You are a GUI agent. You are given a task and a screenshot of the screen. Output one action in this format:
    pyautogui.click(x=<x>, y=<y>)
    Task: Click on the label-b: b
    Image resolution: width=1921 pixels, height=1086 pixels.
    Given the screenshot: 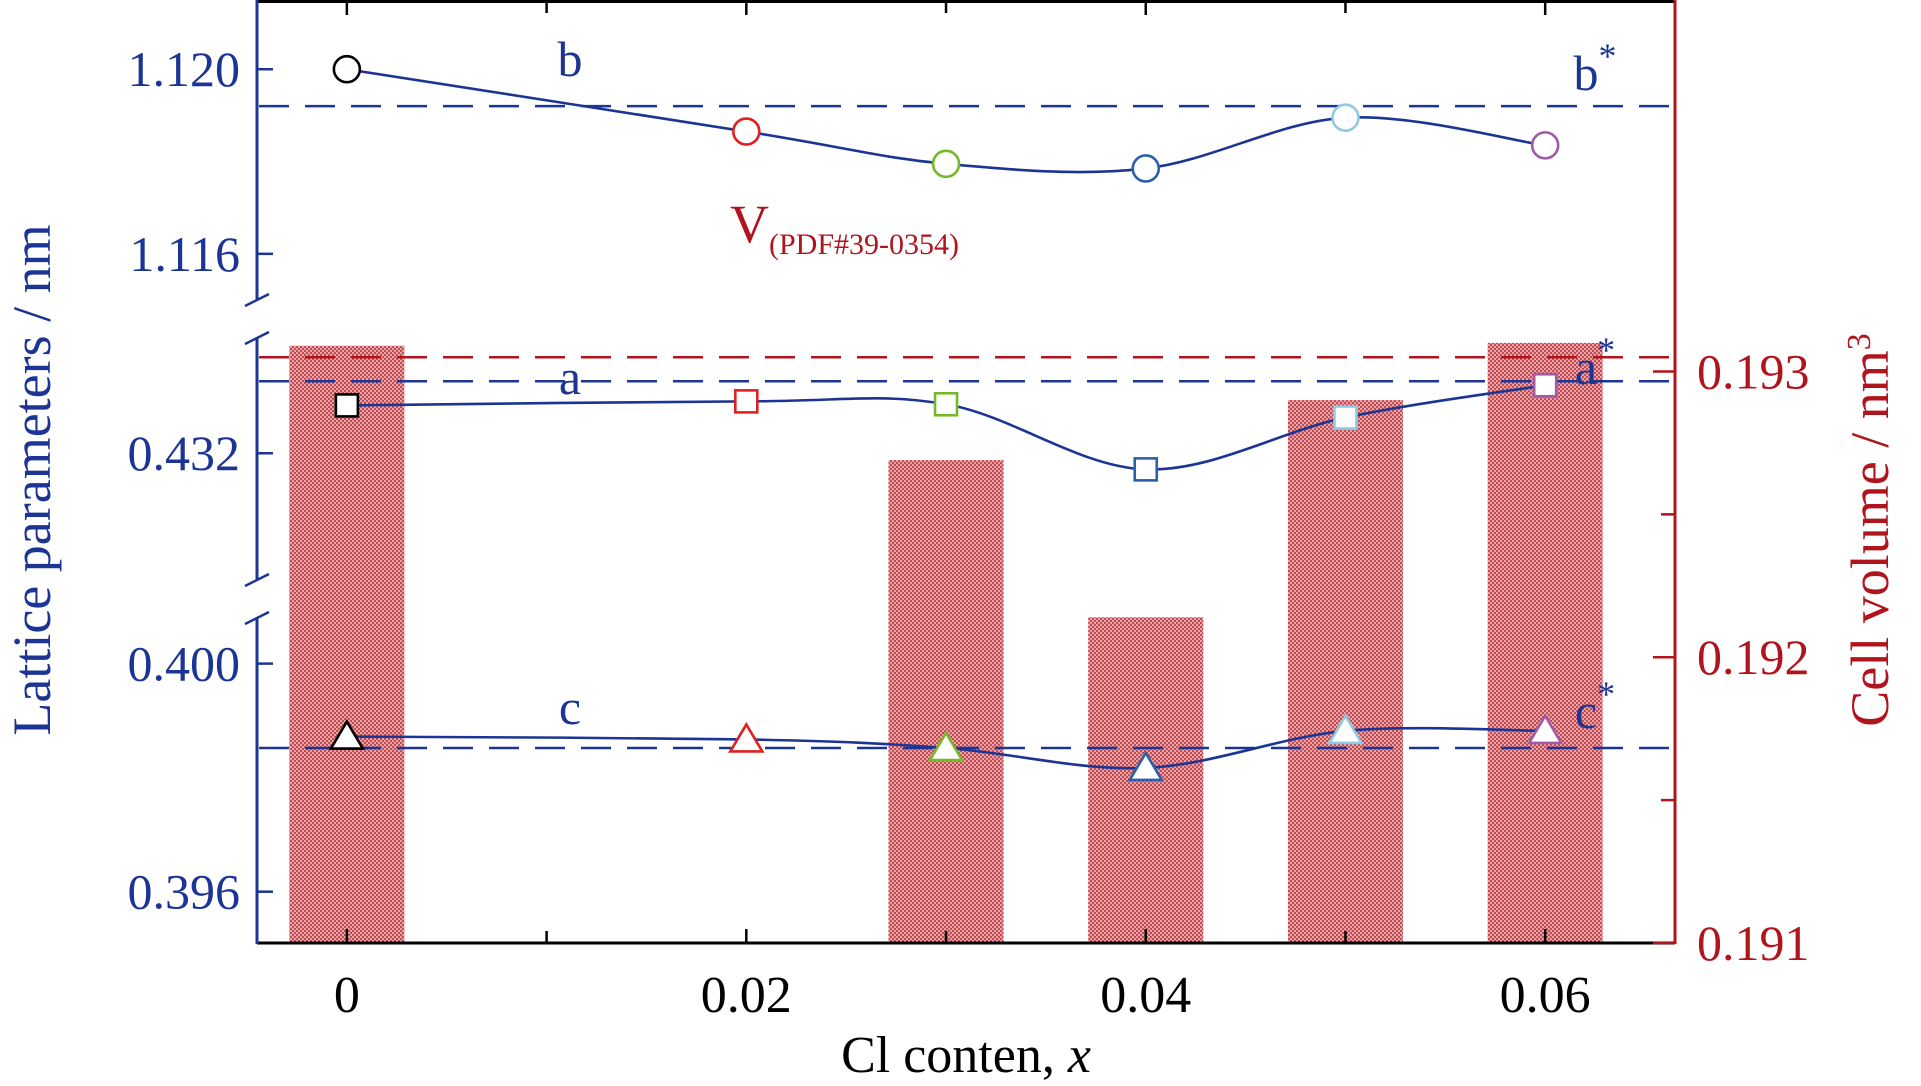 What is the action you would take?
    pyautogui.click(x=570, y=59)
    